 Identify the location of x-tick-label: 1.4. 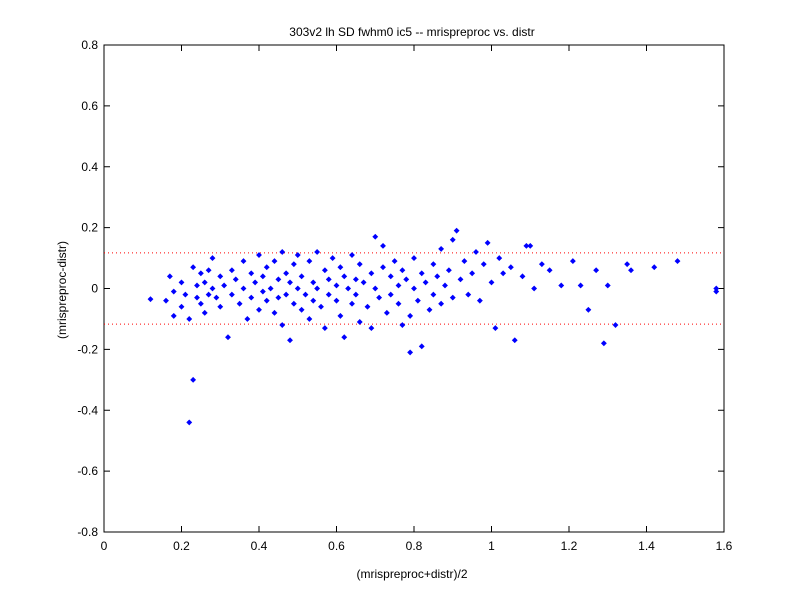
(646, 546).